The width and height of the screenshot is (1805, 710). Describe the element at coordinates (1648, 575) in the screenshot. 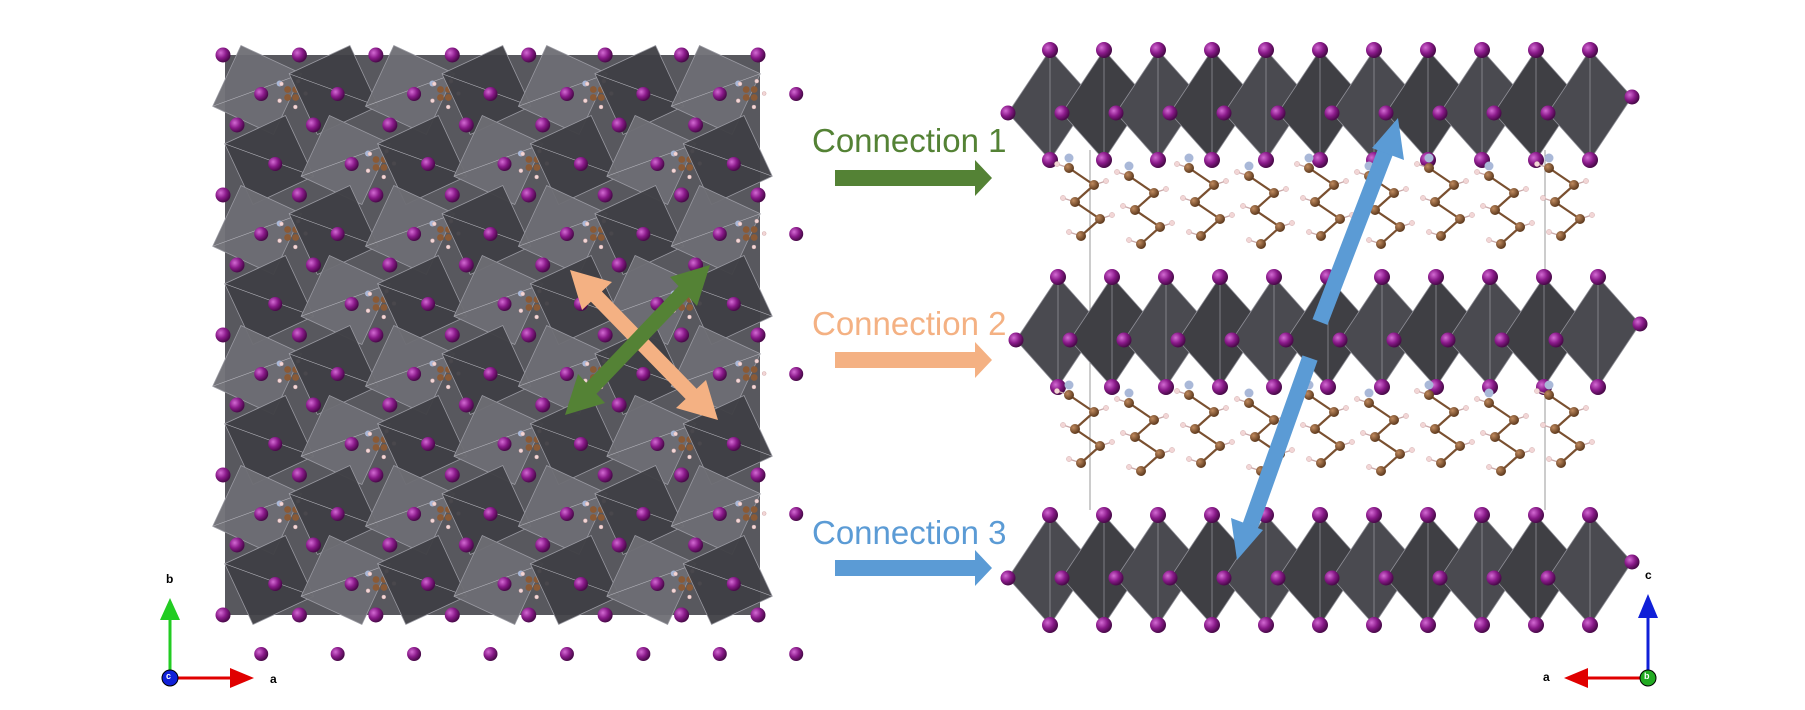

I see `right-axis-c-label: c` at that location.